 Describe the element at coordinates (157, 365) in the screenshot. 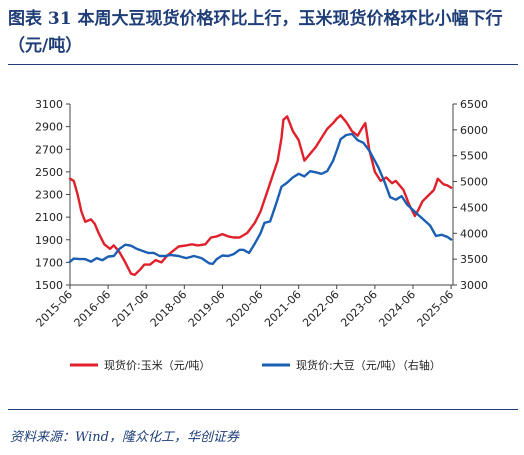

I see `legend-label: 现货价:玉米（元/吨）` at that location.